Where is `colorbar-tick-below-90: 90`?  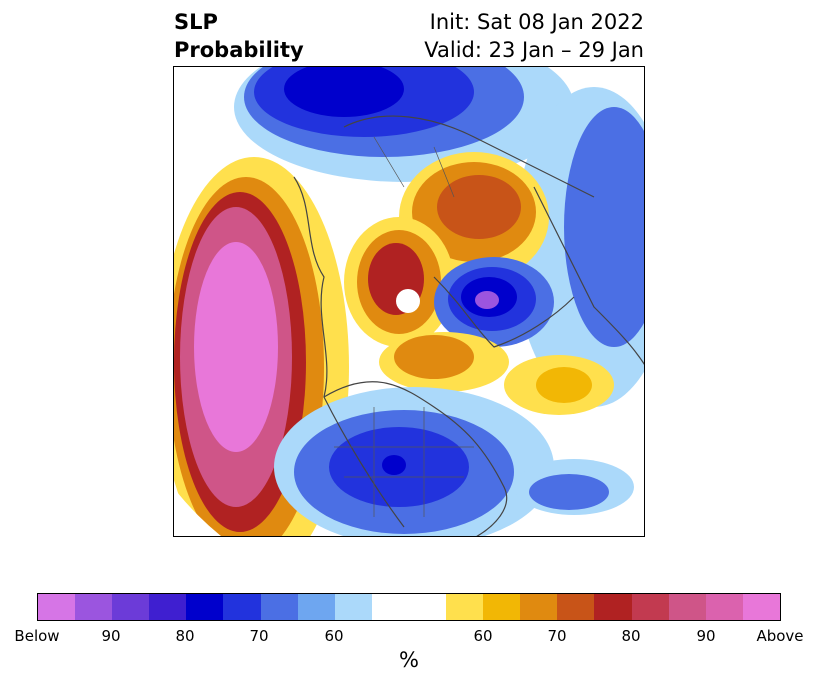
colorbar-tick-below-90: 90 is located at coordinates (111, 636).